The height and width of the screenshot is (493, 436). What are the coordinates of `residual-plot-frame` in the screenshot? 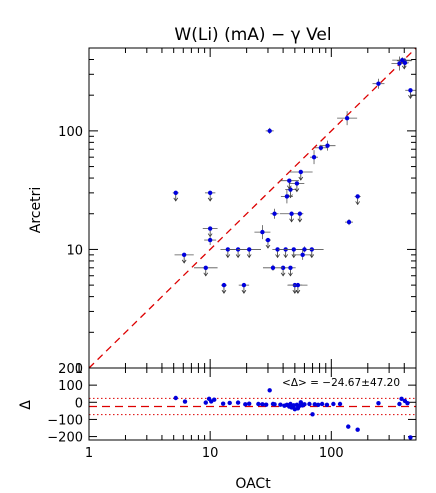 It's located at (252, 404).